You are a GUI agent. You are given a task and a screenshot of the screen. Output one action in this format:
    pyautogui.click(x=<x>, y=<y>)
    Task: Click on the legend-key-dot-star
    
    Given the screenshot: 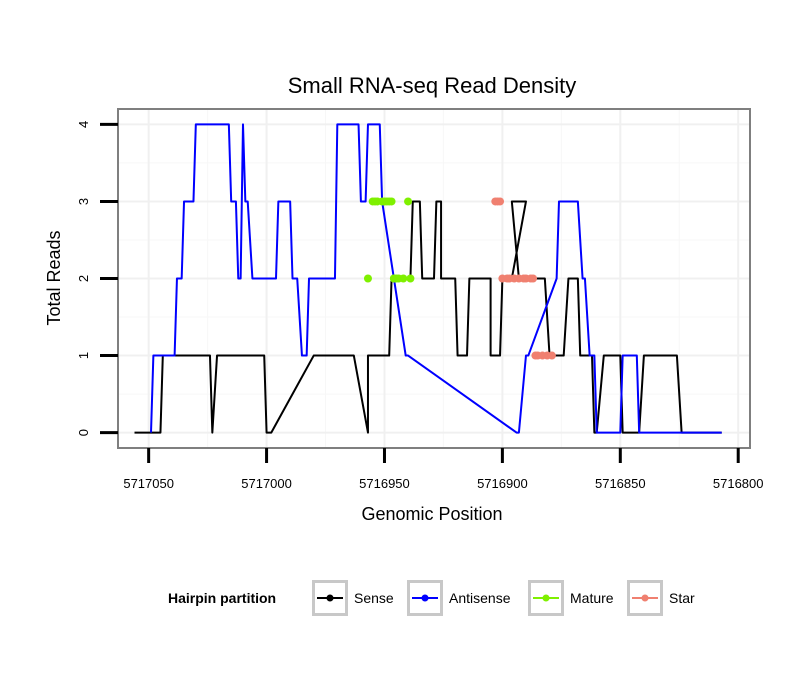 What is the action you would take?
    pyautogui.click(x=645, y=598)
    